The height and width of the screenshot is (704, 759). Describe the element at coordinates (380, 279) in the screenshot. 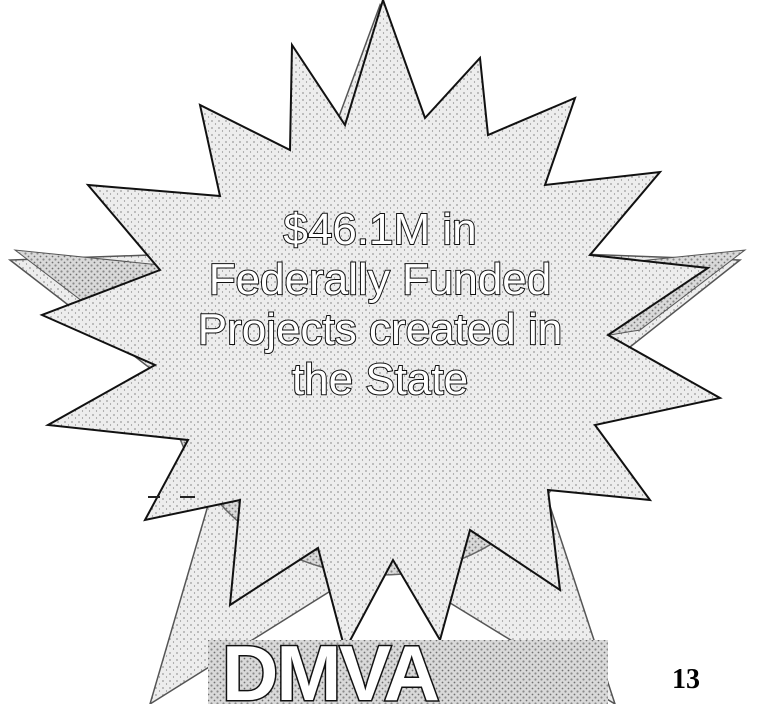

I see `burst-line-2: Federally Funded` at that location.